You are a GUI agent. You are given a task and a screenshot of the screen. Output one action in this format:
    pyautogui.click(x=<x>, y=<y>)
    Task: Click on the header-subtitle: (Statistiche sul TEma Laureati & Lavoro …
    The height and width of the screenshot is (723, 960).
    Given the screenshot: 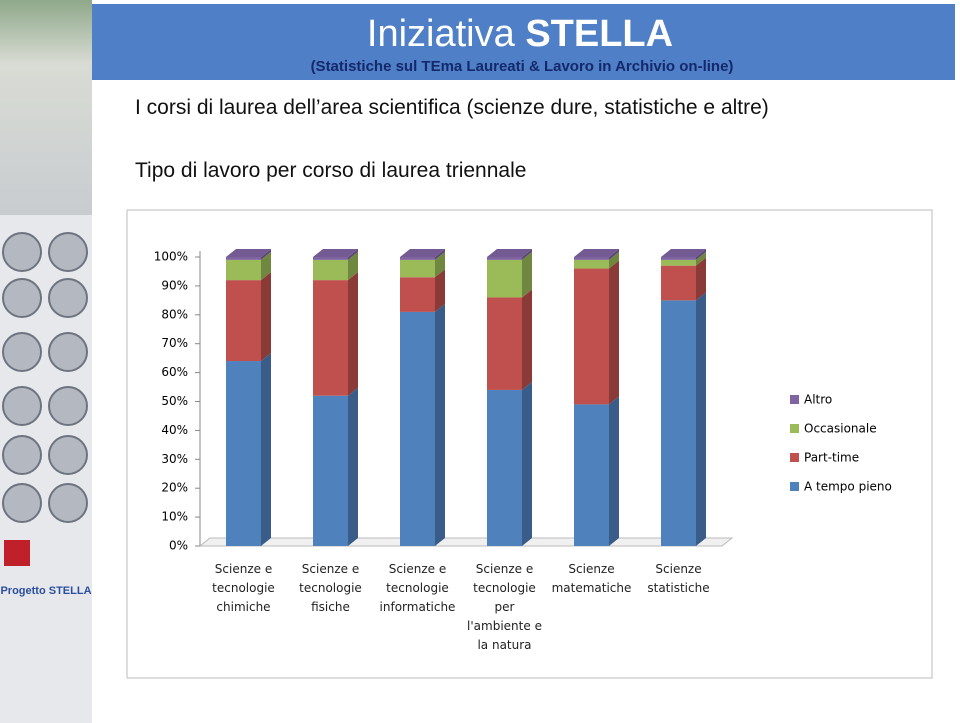 What is the action you would take?
    pyautogui.click(x=522, y=66)
    